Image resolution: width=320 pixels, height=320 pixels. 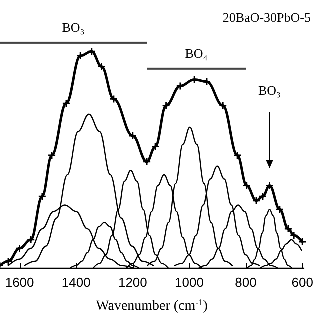 I want to click on text: BO₃, so click(x=73, y=28).